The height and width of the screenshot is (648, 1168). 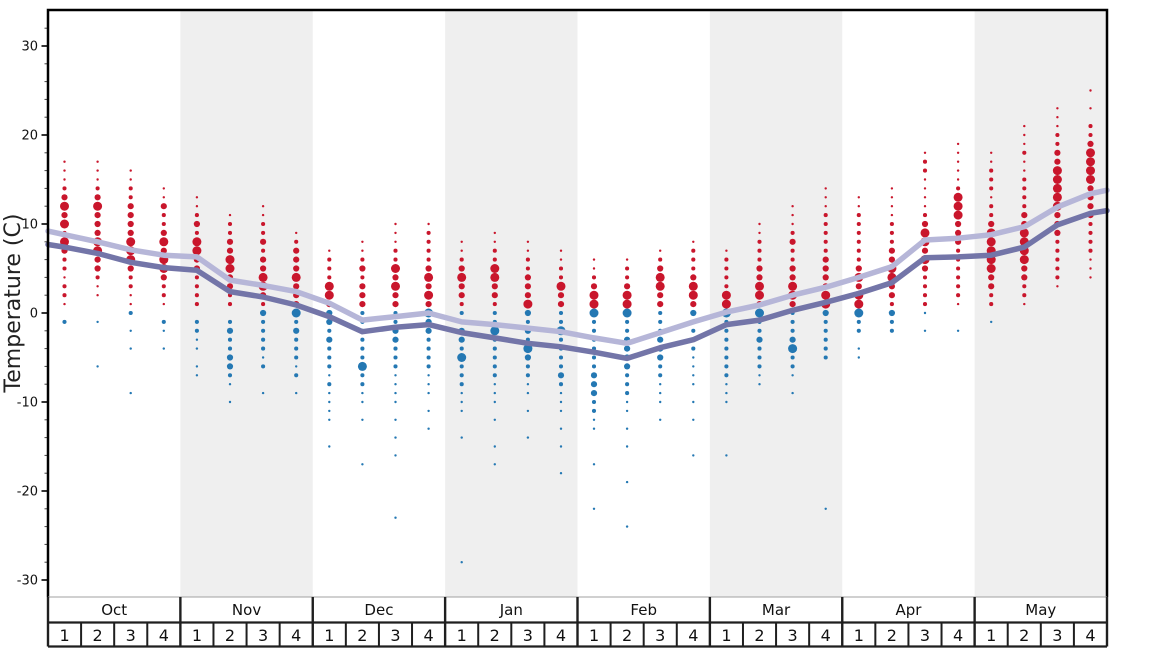 I want to click on y-tick-label: -30, so click(x=27, y=581).